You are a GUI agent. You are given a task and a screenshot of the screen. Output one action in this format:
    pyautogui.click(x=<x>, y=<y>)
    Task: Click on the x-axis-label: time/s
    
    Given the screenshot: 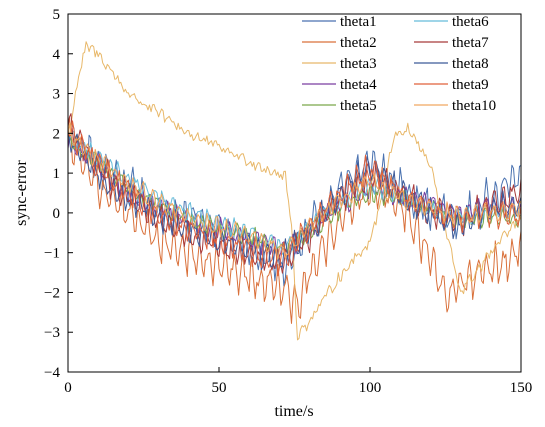 What is the action you would take?
    pyautogui.click(x=293, y=411)
    